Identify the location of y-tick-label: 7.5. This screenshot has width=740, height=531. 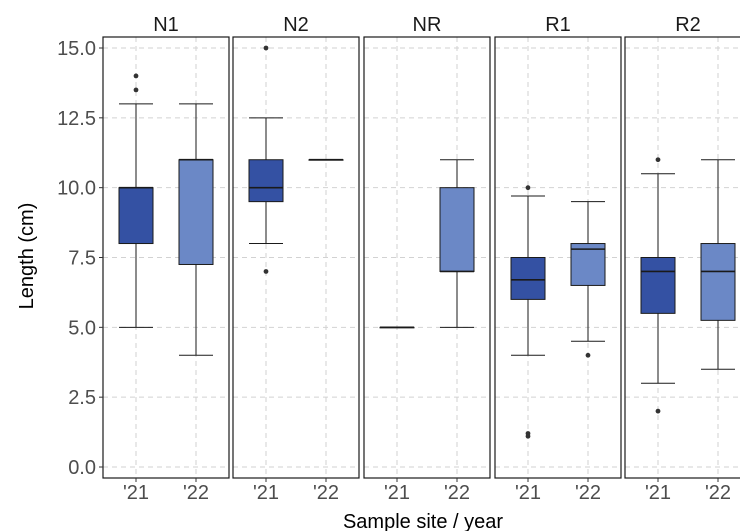
(82, 259).